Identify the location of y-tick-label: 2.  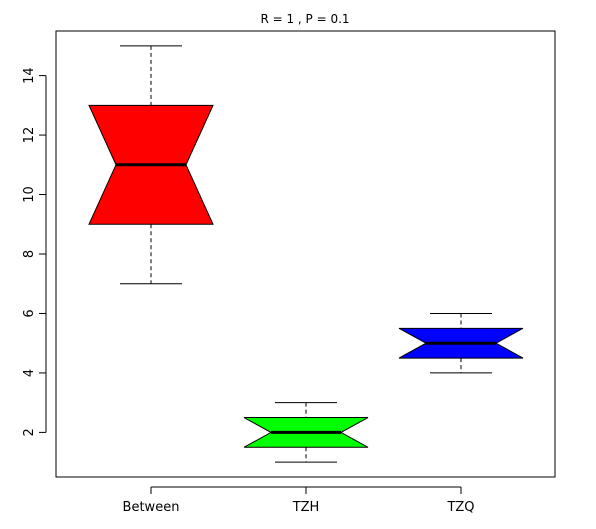
(29, 432).